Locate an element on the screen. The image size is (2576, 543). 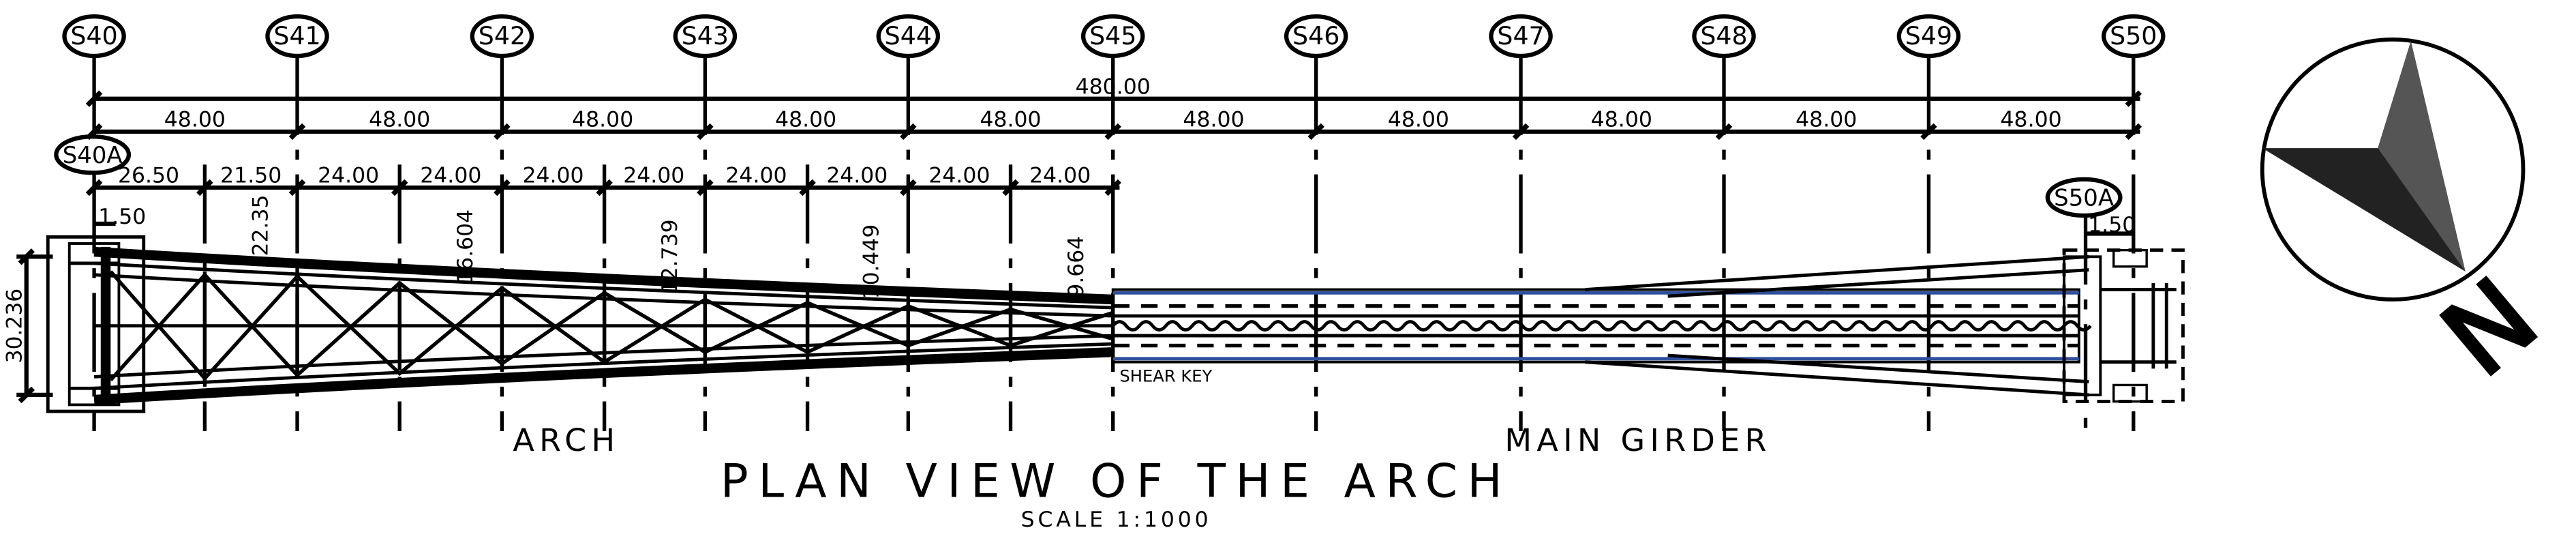
axis-label: S46 is located at coordinates (1315, 35).